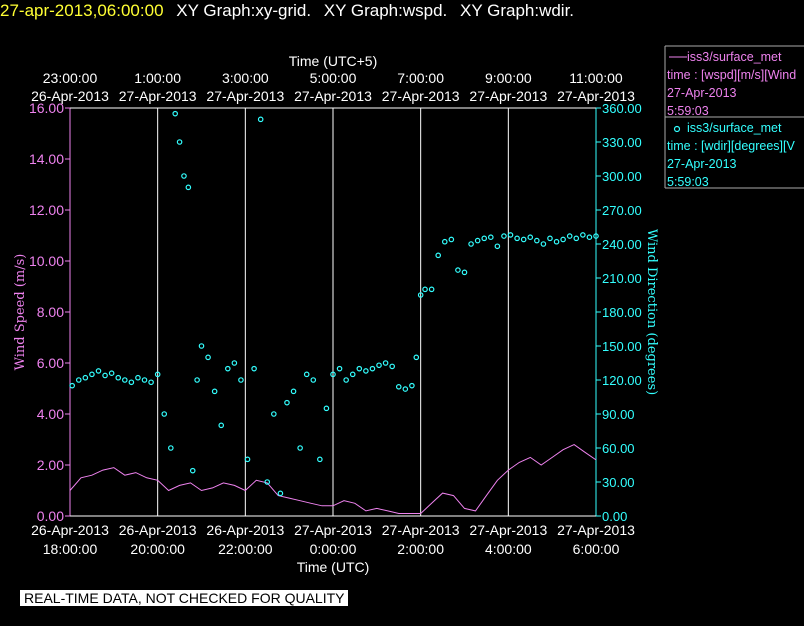  I want to click on top-tick-time: 11:00:00, so click(596, 78).